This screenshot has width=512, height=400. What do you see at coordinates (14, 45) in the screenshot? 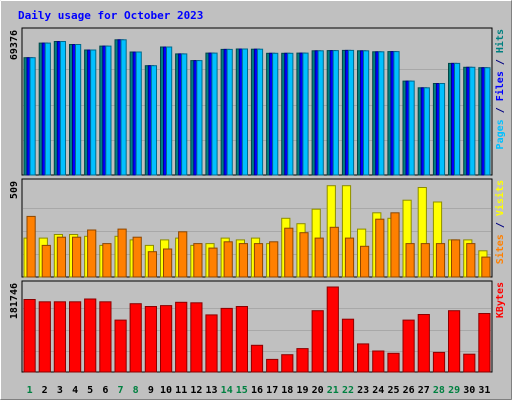
I see `panel-max-label-hits: 69376` at bounding box center [14, 45].